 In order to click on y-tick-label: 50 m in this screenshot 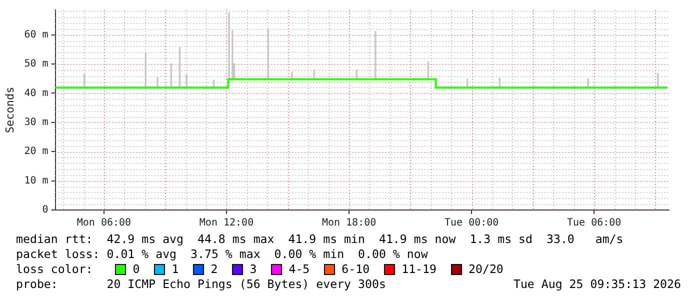, I will do `click(36, 64)`.